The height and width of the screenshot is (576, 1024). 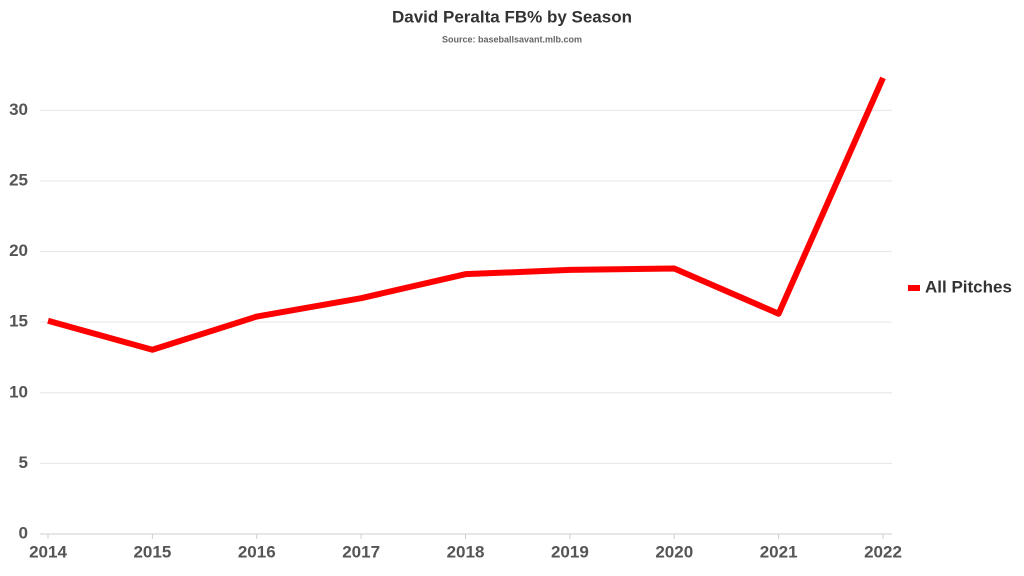 I want to click on x-tick-label: 2016, so click(x=257, y=551).